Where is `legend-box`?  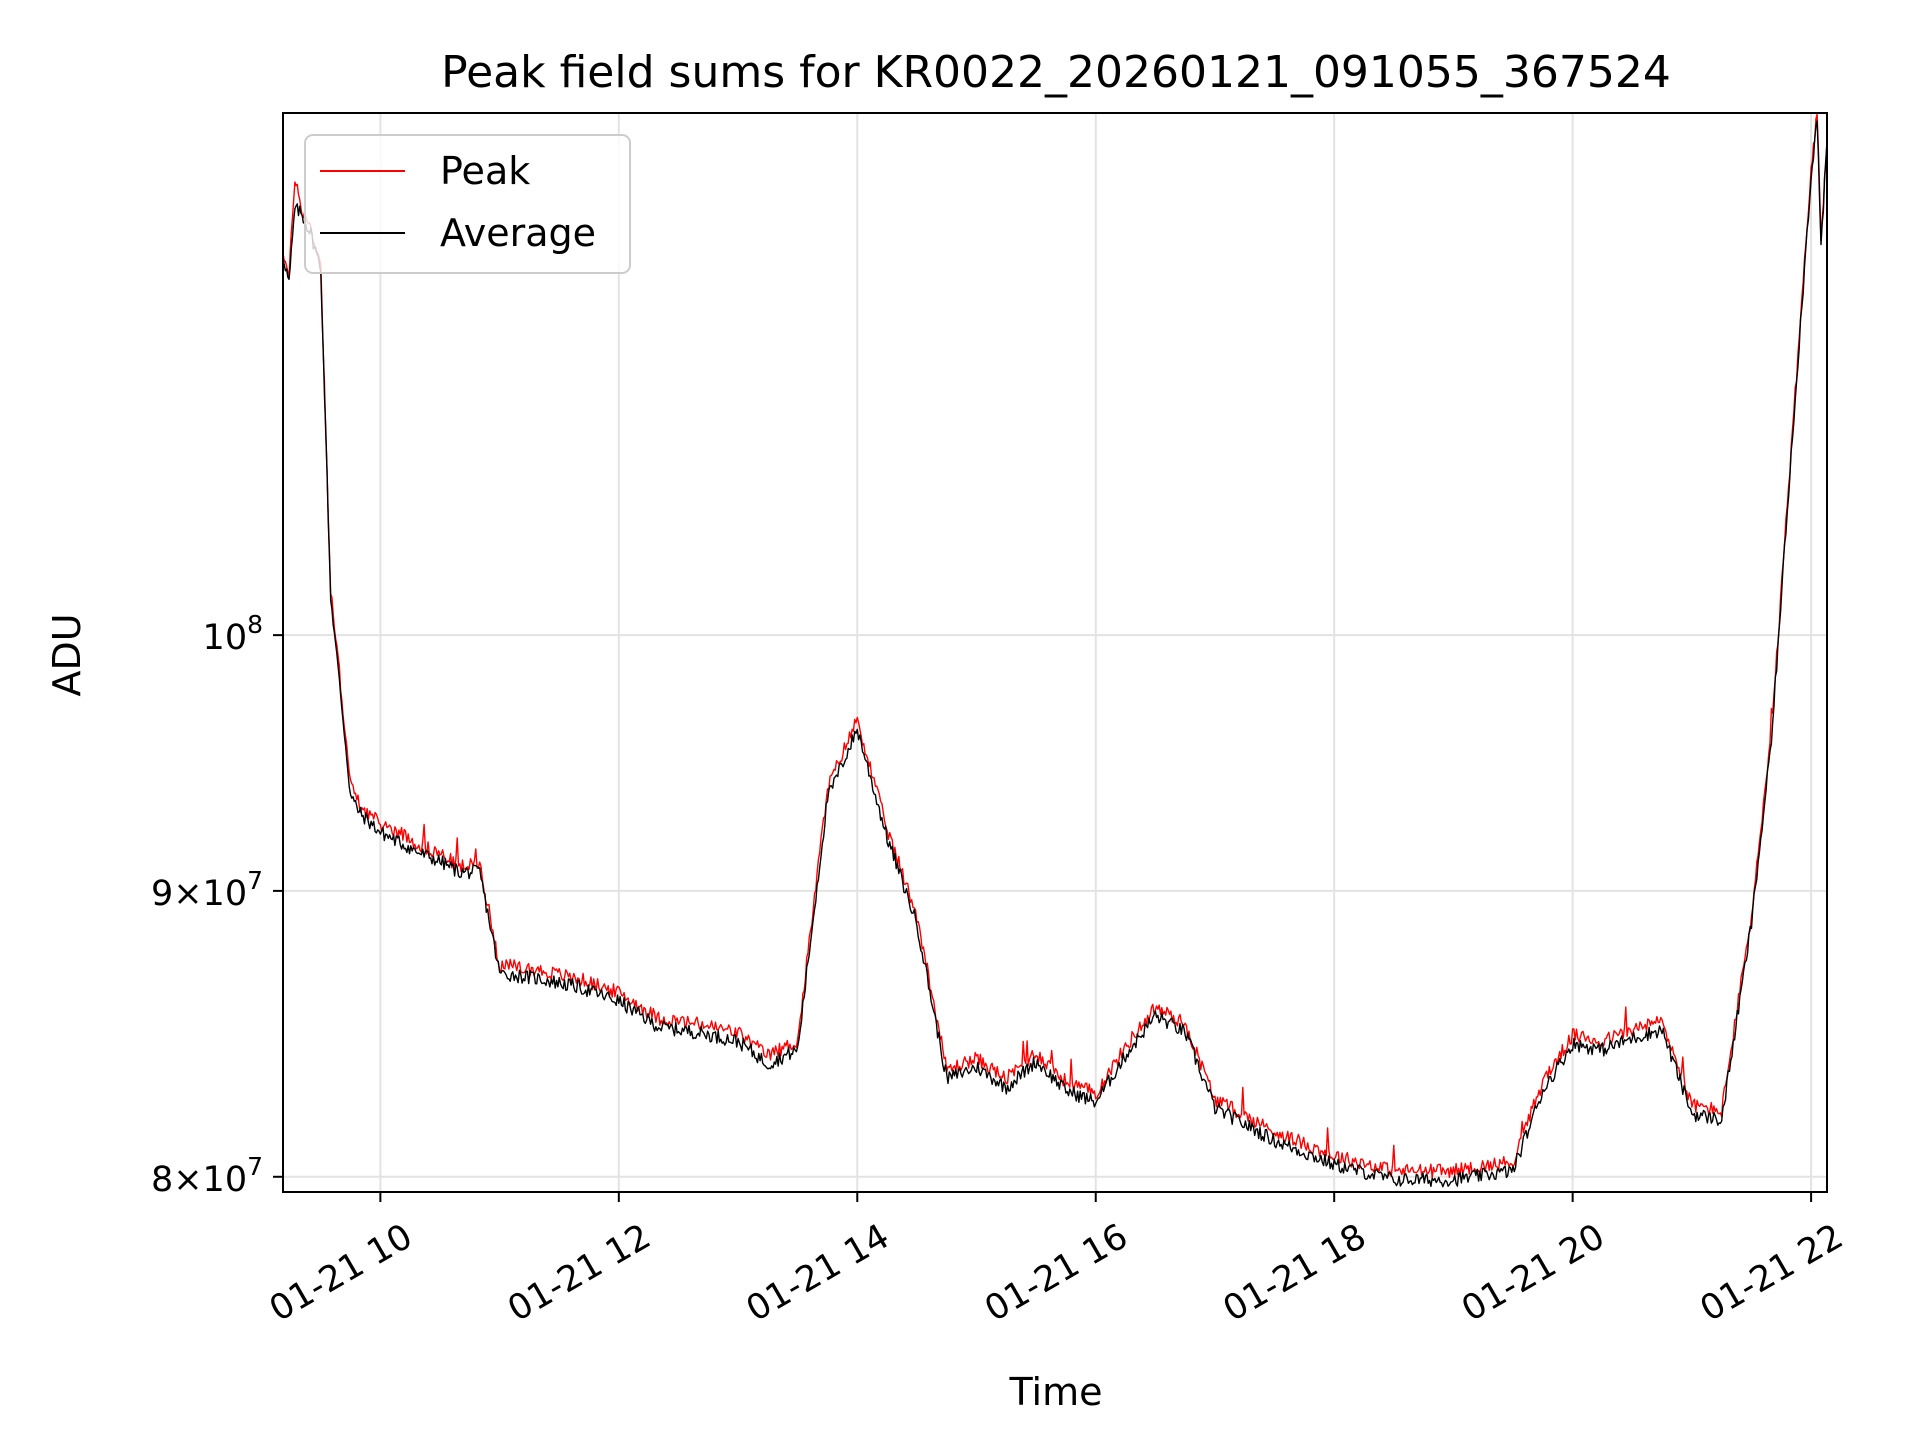 legend-box is located at coordinates (467, 204).